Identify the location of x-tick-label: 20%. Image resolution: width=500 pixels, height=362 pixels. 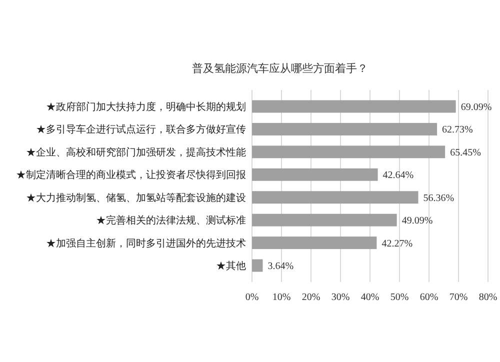
(311, 297).